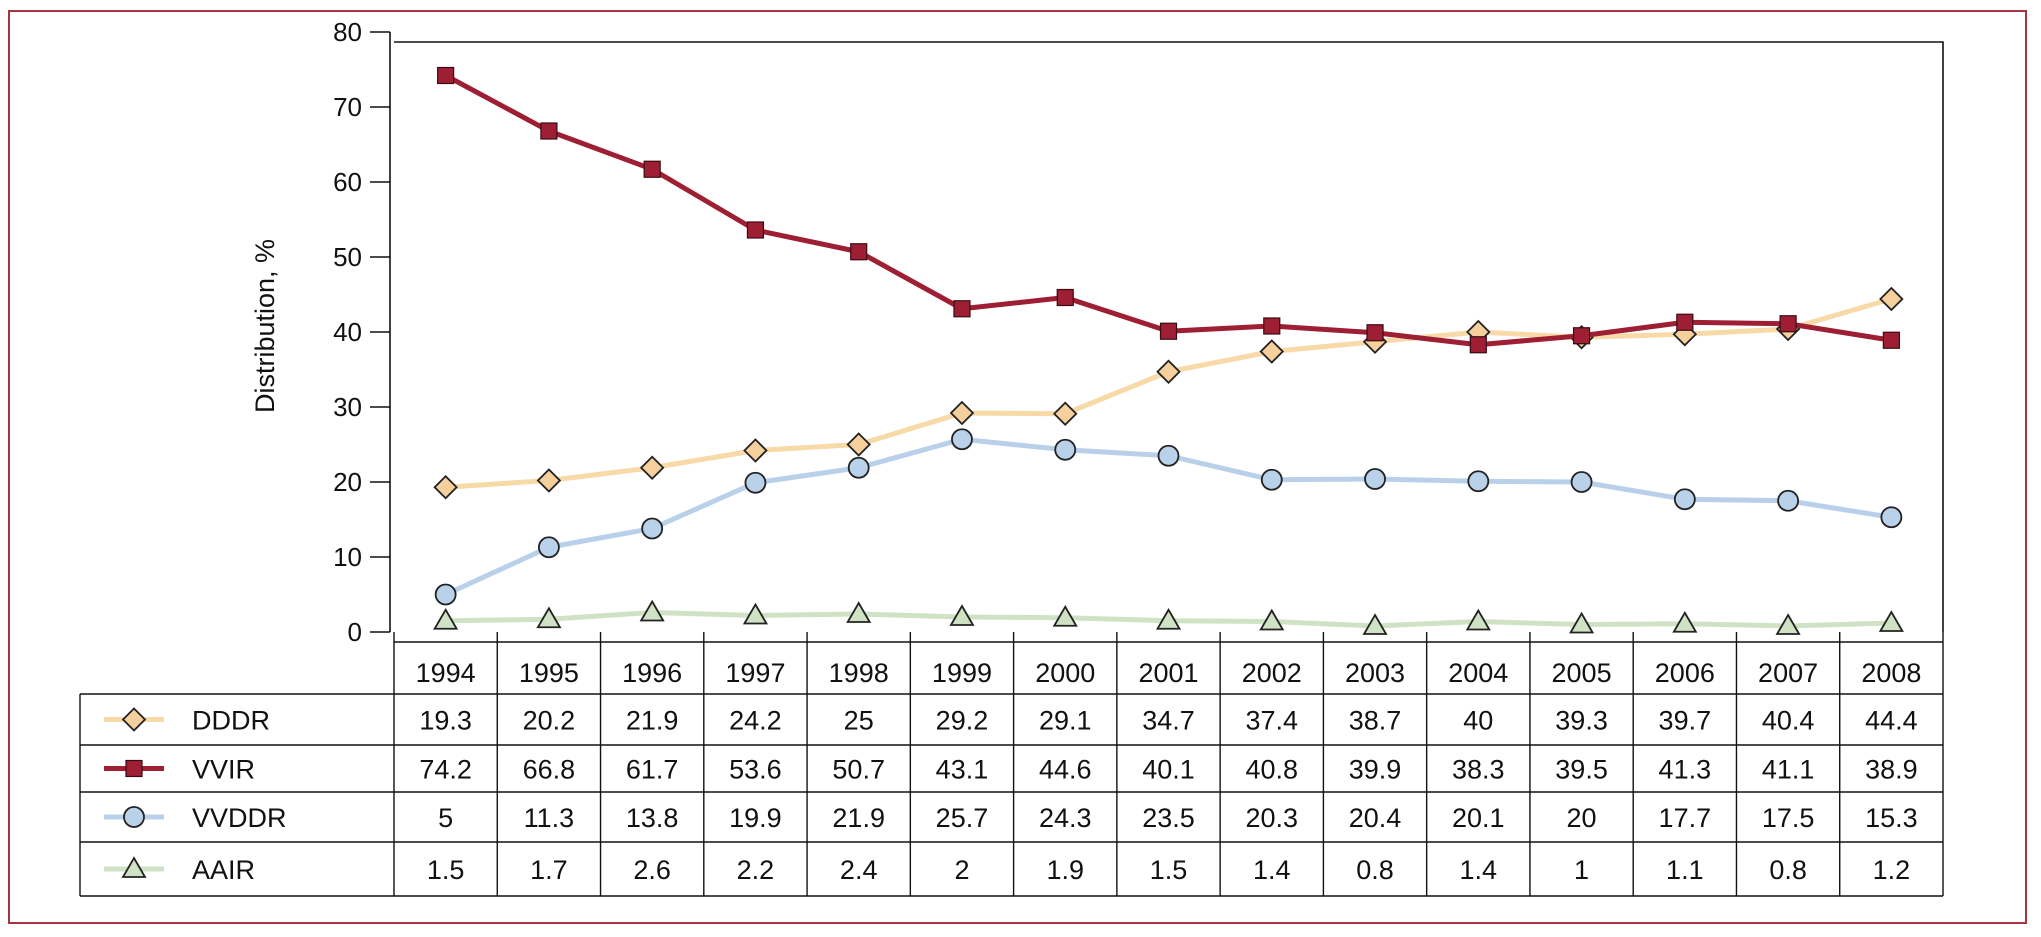 The image size is (2041, 937). What do you see at coordinates (195, 818) in the screenshot?
I see `legend-vvddr: VVDDR` at bounding box center [195, 818].